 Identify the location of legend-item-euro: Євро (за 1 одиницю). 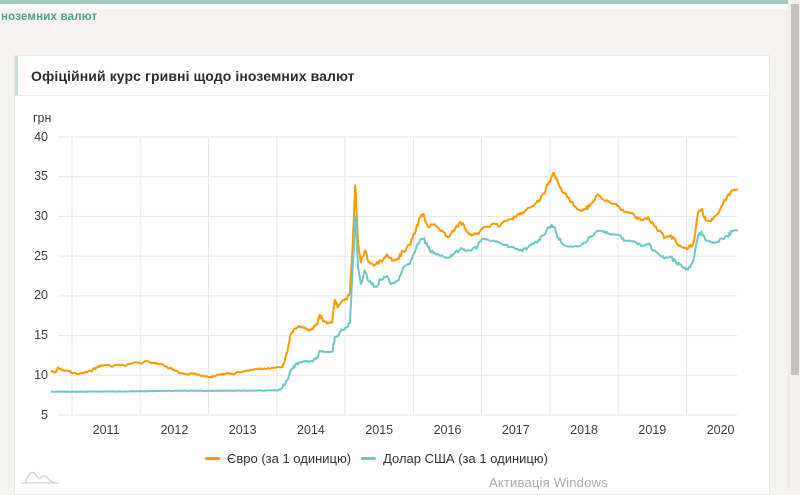
(278, 458).